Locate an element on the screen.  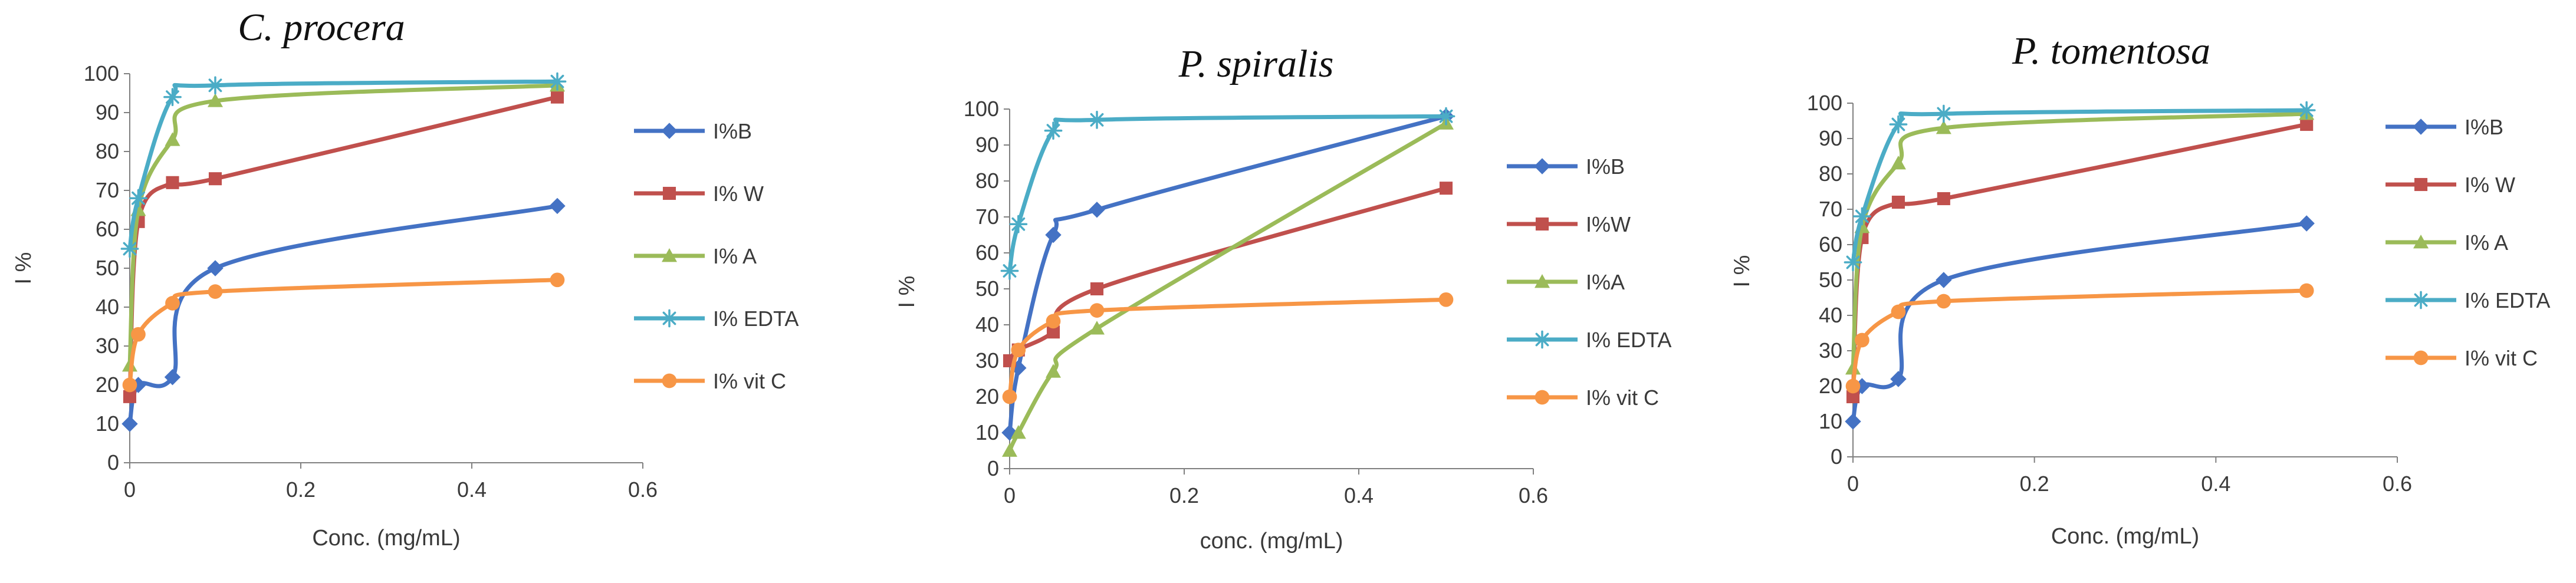
legend-label: I% W is located at coordinates (738, 194).